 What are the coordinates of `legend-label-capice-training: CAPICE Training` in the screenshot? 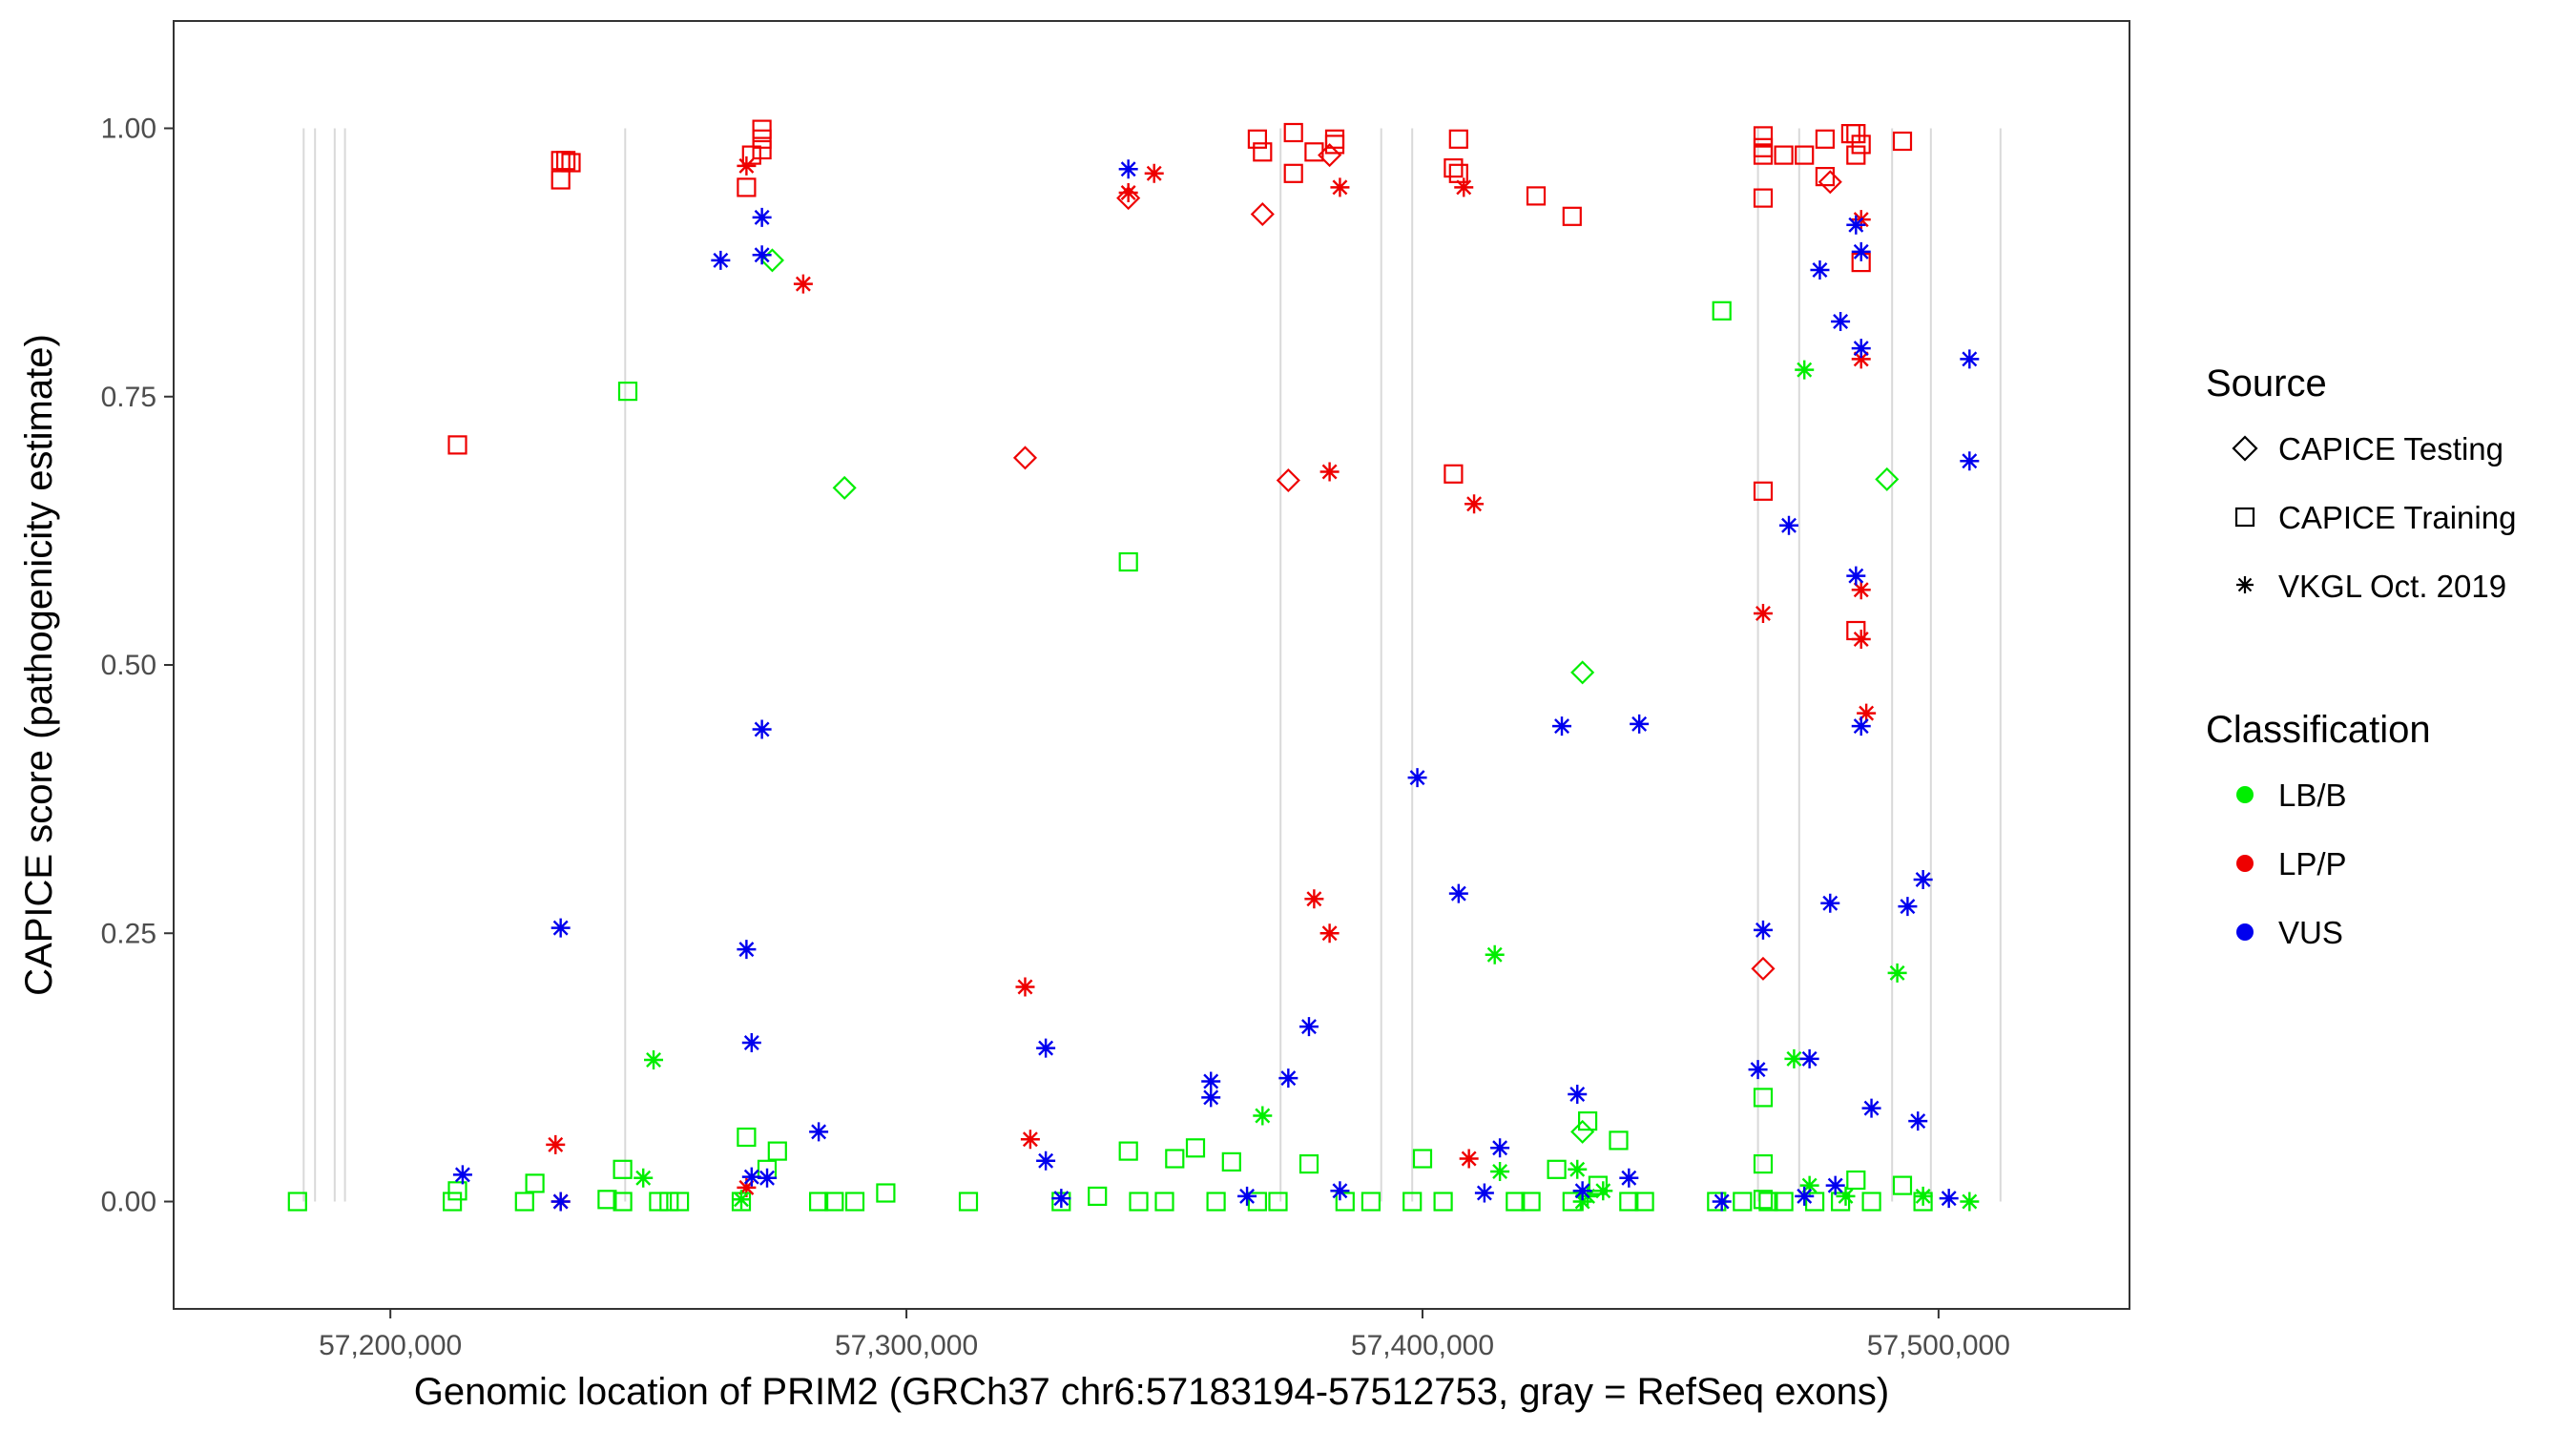 It's located at (2397, 517).